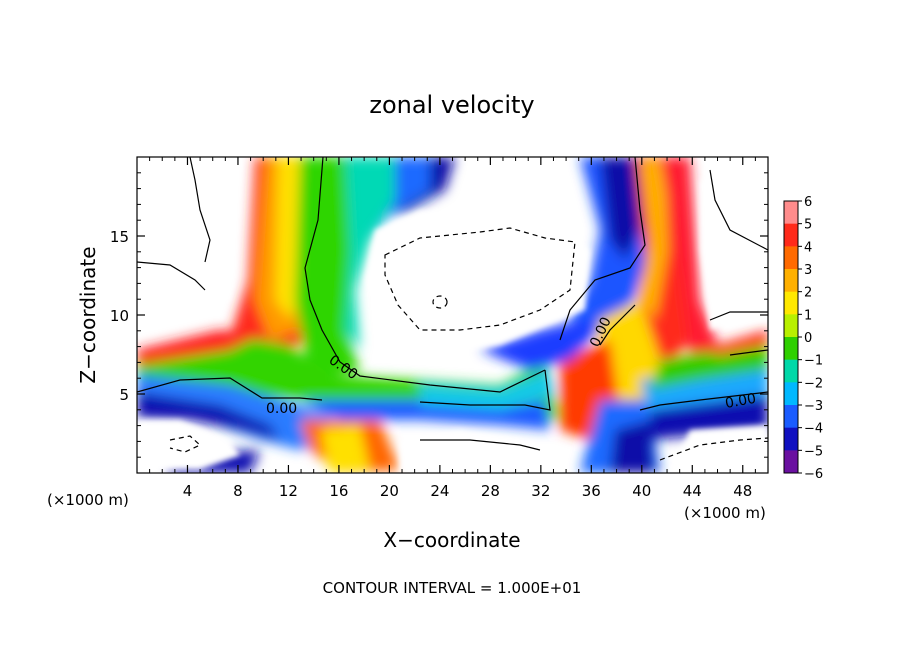 The image size is (904, 654). I want to click on colorbar-tick-label: 6, so click(808, 202).